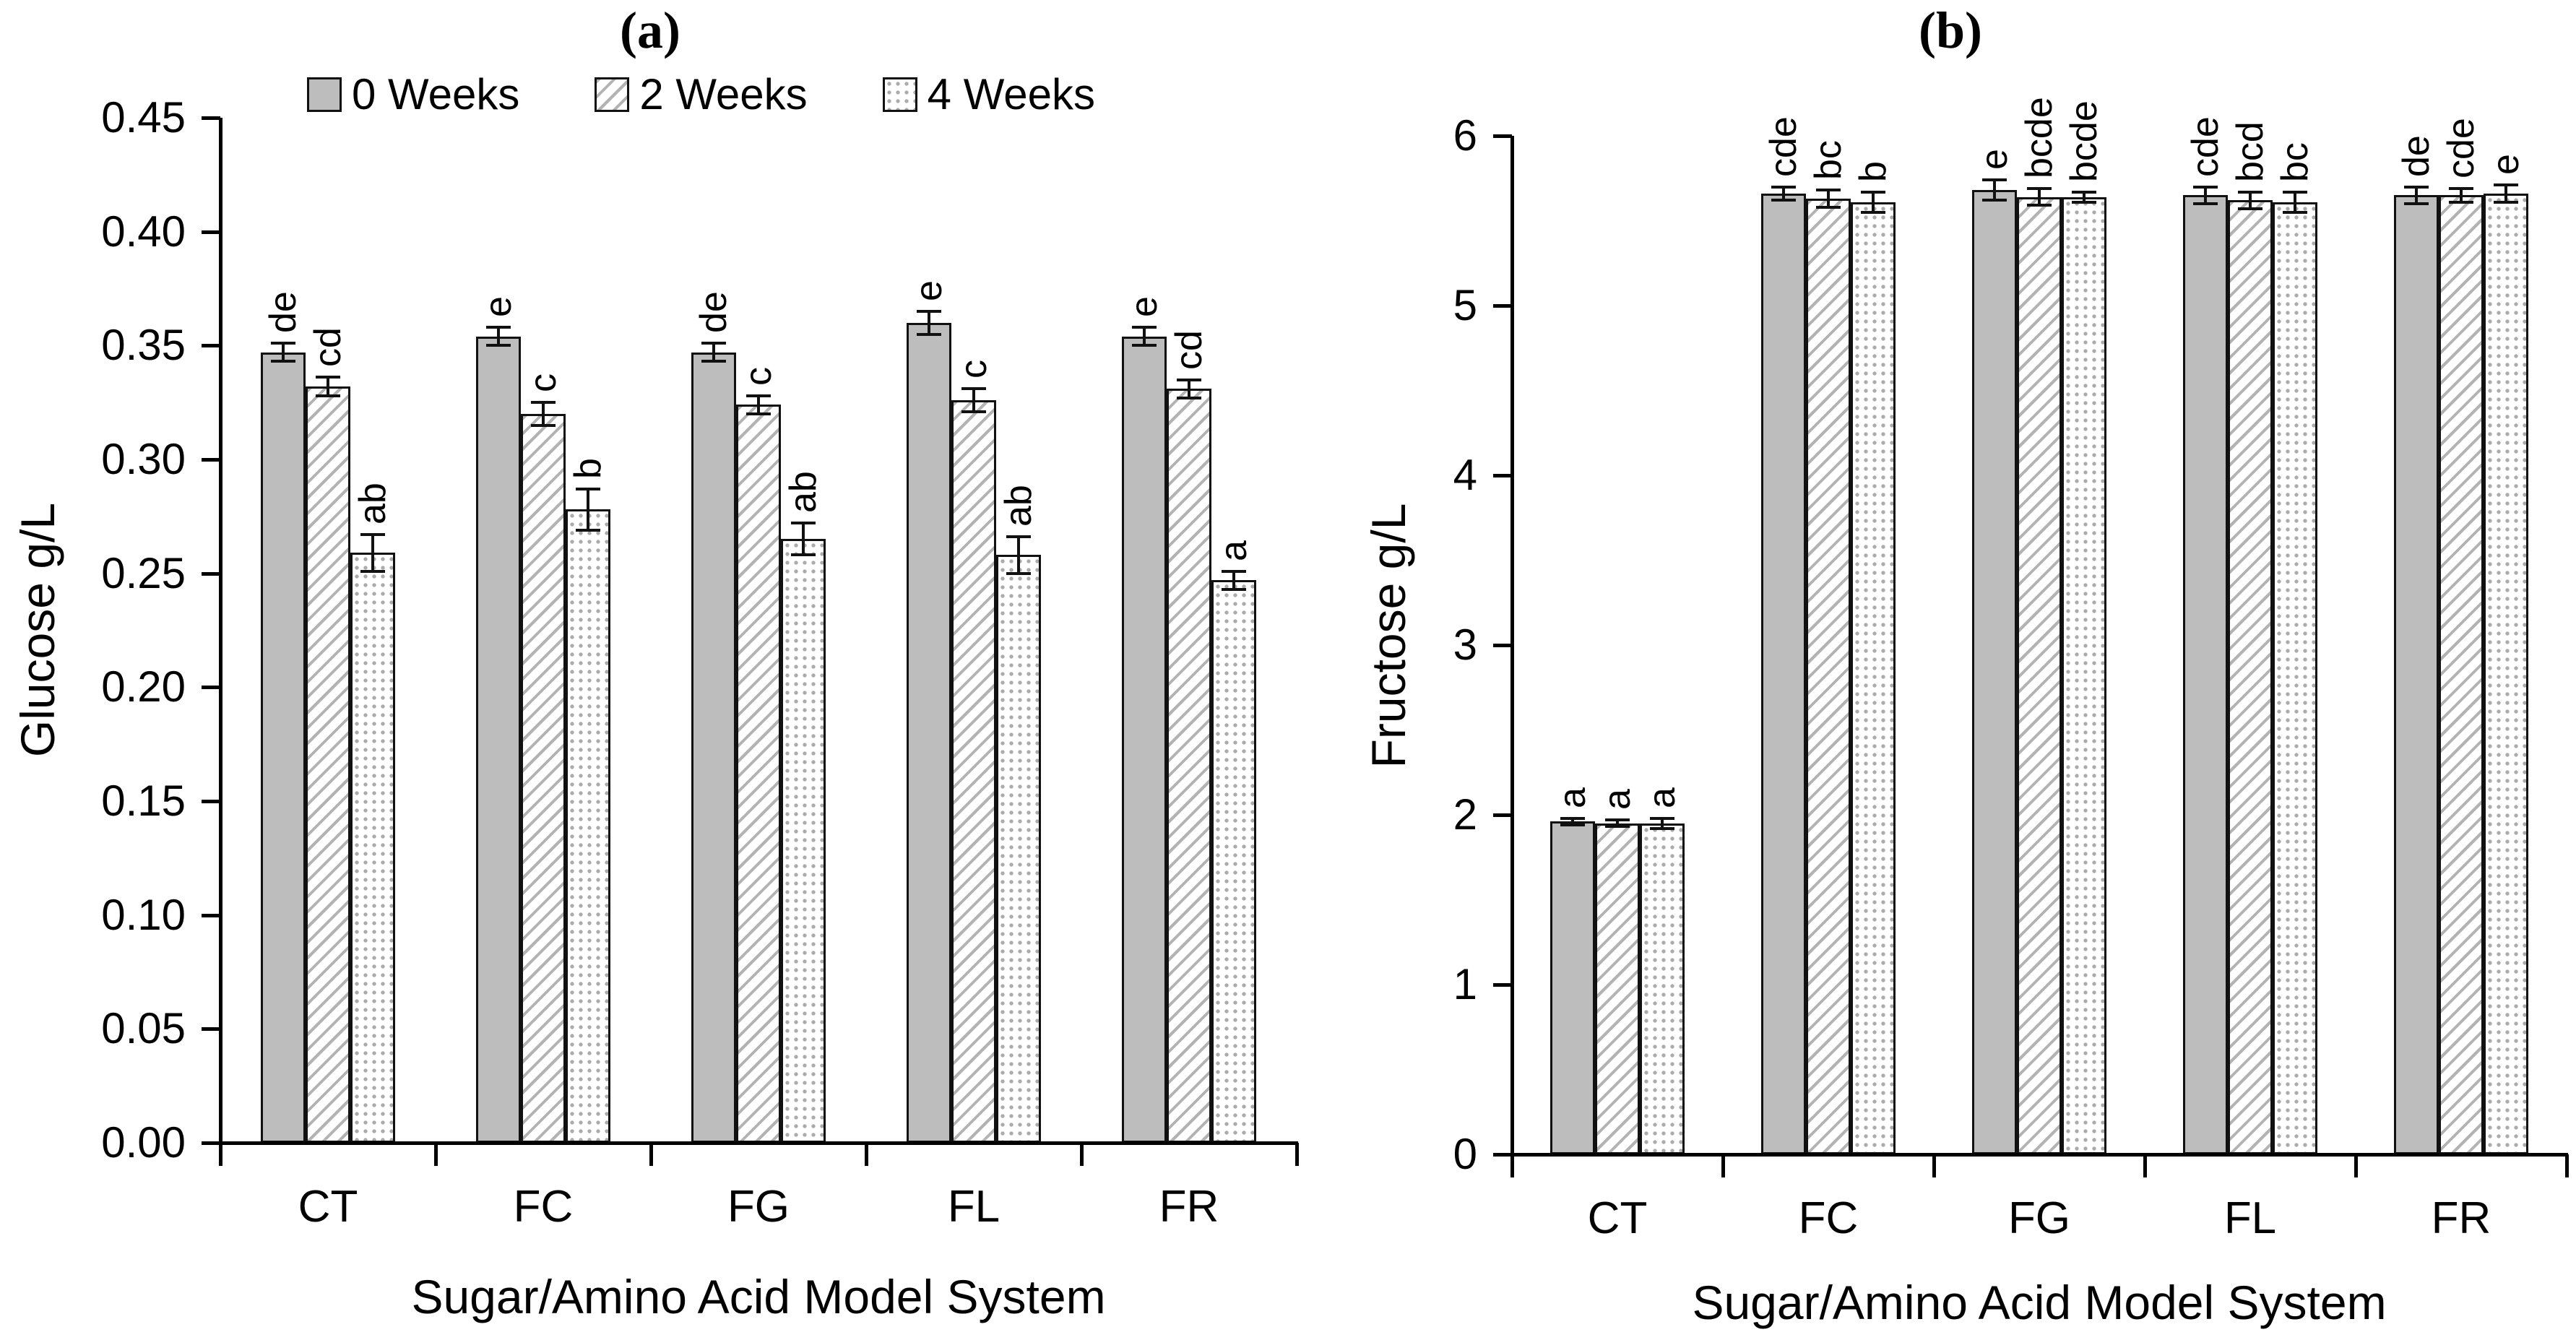  Describe the element at coordinates (588, 826) in the screenshot. I see `bar-FC-4-weeks` at that location.